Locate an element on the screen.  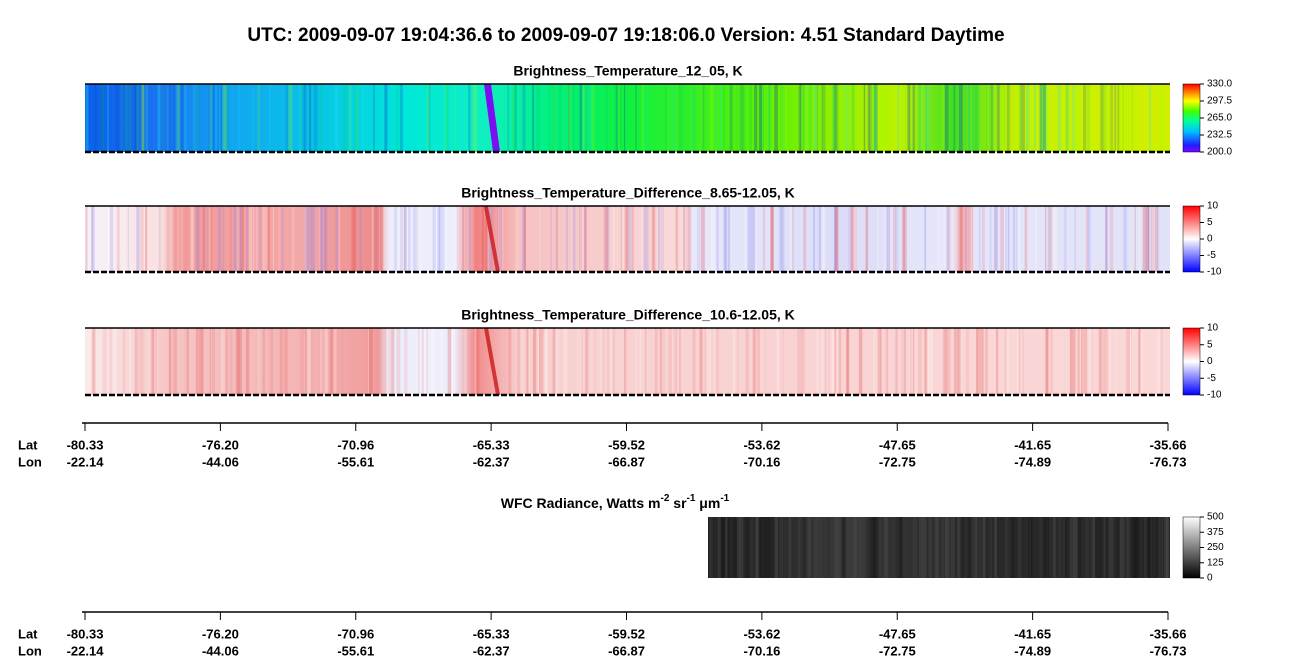
lon-value: -44.06 is located at coordinates (220, 650).